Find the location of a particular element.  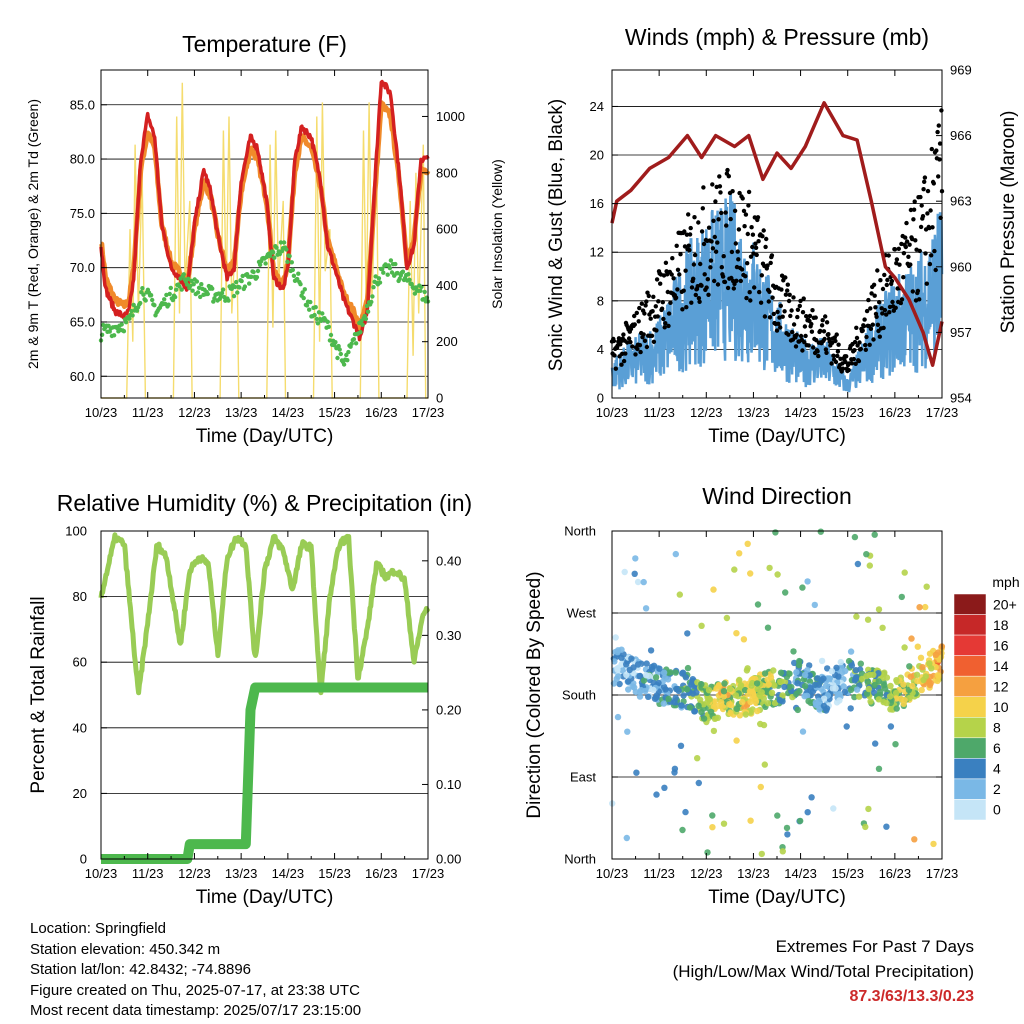

x-tick-label: 16/23 is located at coordinates (381, 873).